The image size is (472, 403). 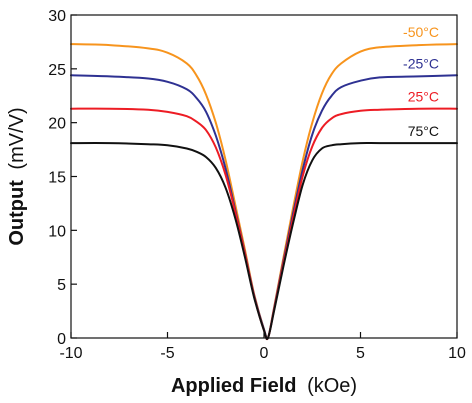 What do you see at coordinates (57, 231) in the screenshot?
I see `y-tick-label-2: 10` at bounding box center [57, 231].